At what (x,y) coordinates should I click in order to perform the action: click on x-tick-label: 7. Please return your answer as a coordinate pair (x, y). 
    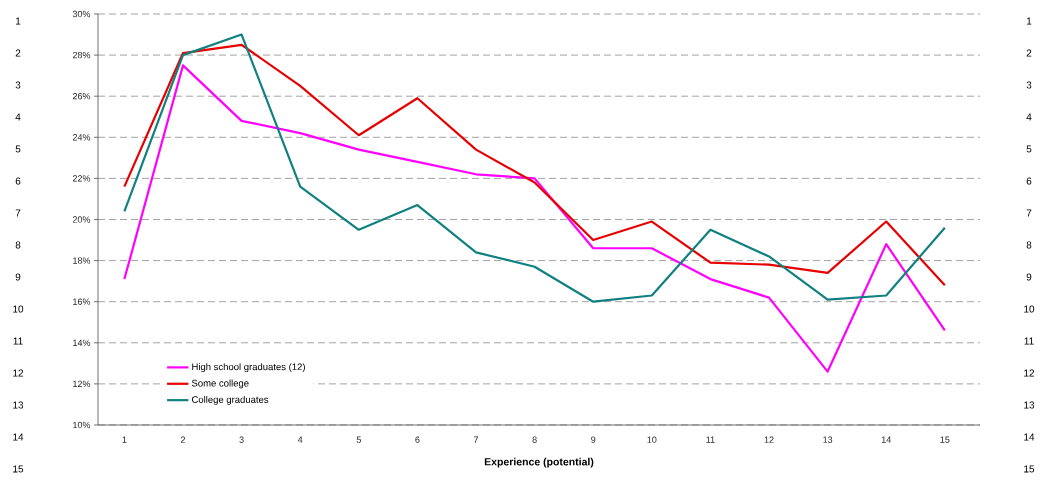
    Looking at the image, I should click on (476, 439).